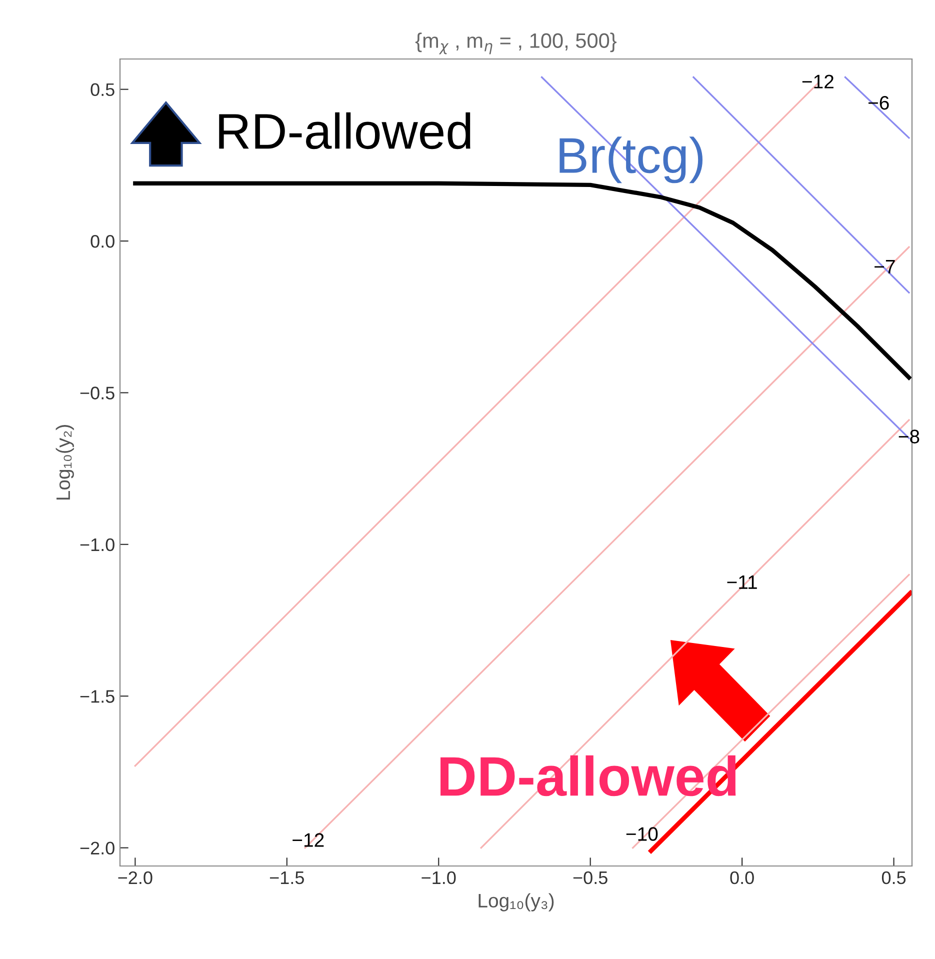 The image size is (935, 959). Describe the element at coordinates (894, 877) in the screenshot. I see `x-tick-label: 0.5` at that location.